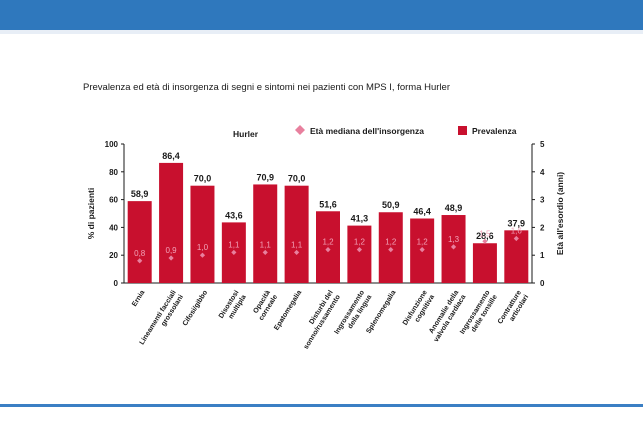  What do you see at coordinates (140, 194) in the screenshot?
I see `bar-value-label: 58,9` at bounding box center [140, 194].